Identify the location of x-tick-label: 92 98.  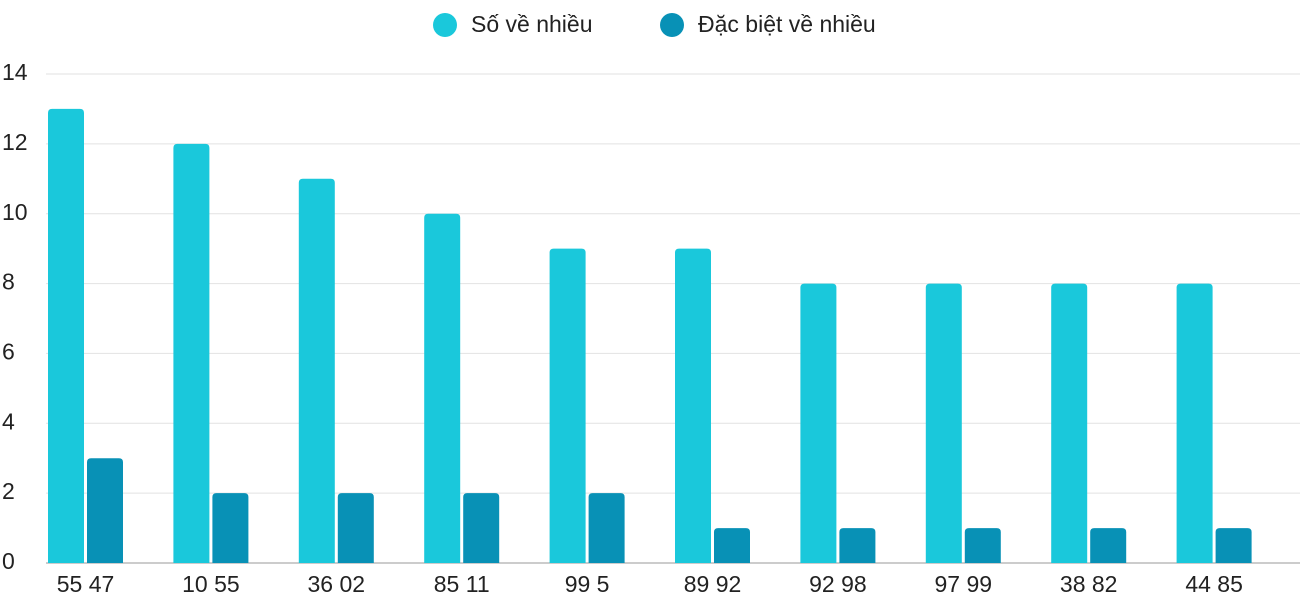
(838, 584).